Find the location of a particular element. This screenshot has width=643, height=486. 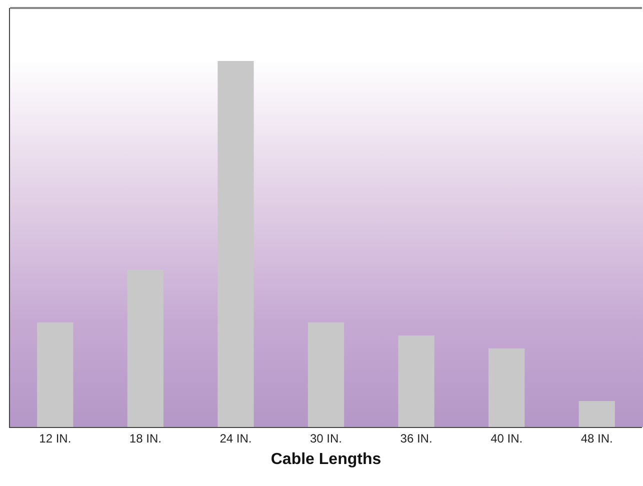

x-tick-label: 48 IN. is located at coordinates (596, 438).